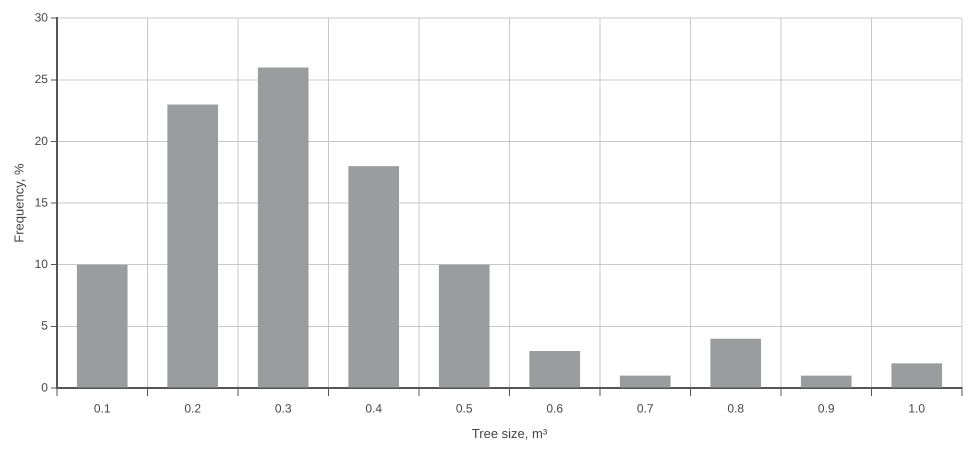 This screenshot has width=976, height=454. Describe the element at coordinates (41, 17) in the screenshot. I see `y-tick-label: 30` at that location.